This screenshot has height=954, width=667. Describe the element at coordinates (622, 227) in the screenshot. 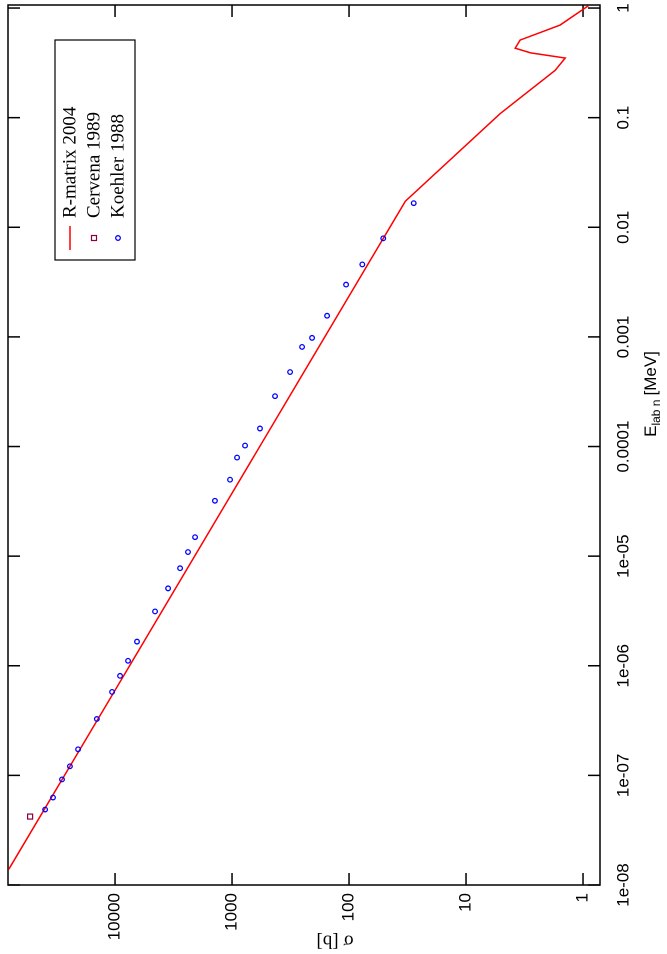

I see `x-tick-label: 0.01` at that location.